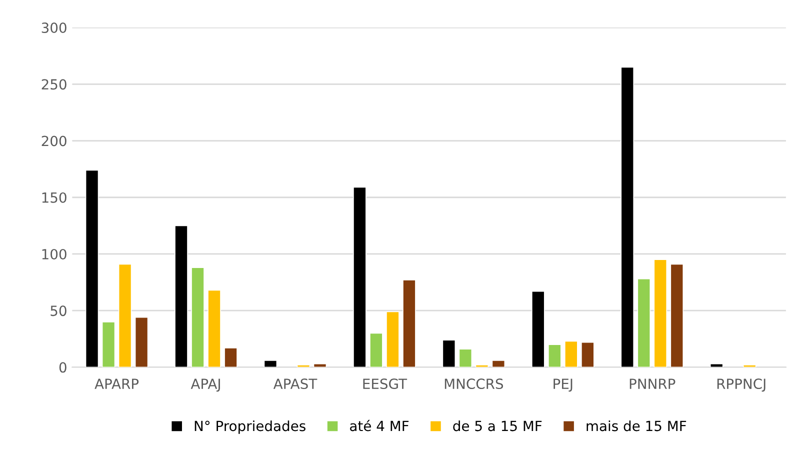 The height and width of the screenshot is (459, 802). I want to click on y-tick-label: 100, so click(54, 254).